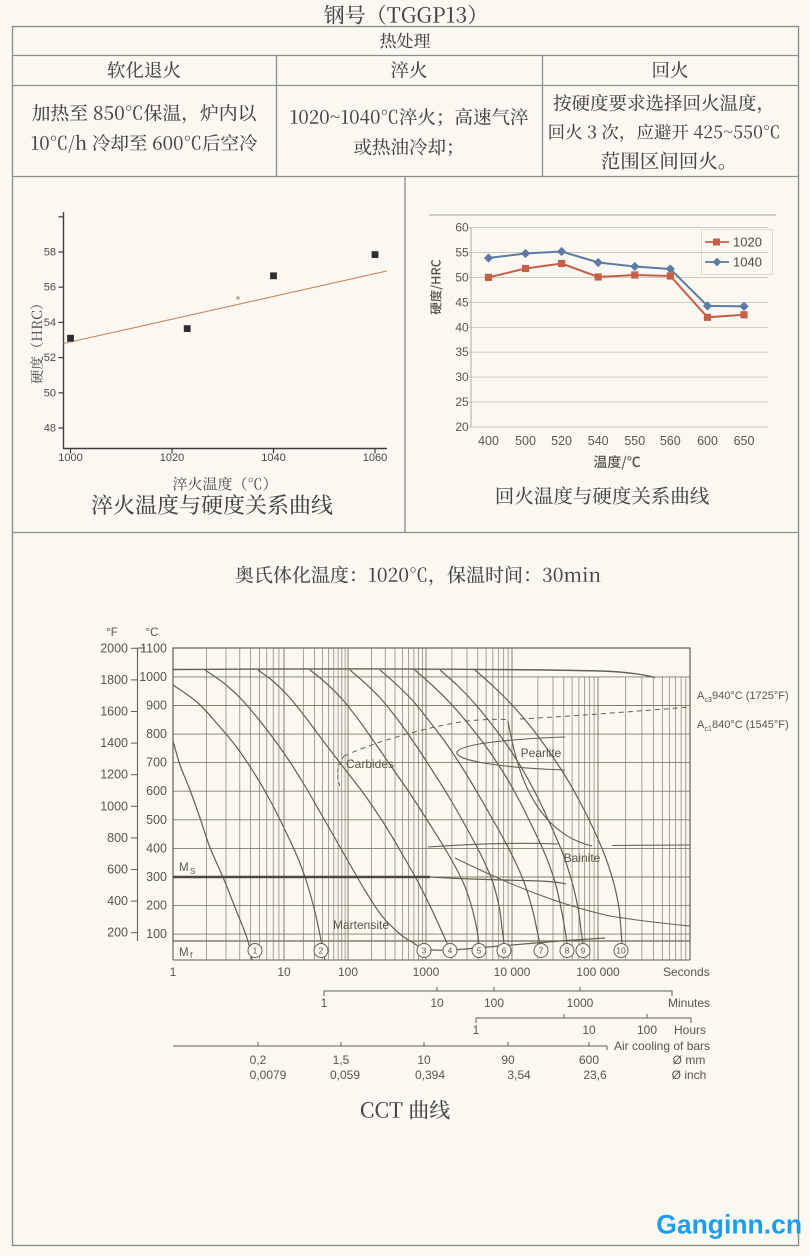 The image size is (810, 1256). Describe the element at coordinates (462, 302) in the screenshot. I see `svg-text: 45` at that location.